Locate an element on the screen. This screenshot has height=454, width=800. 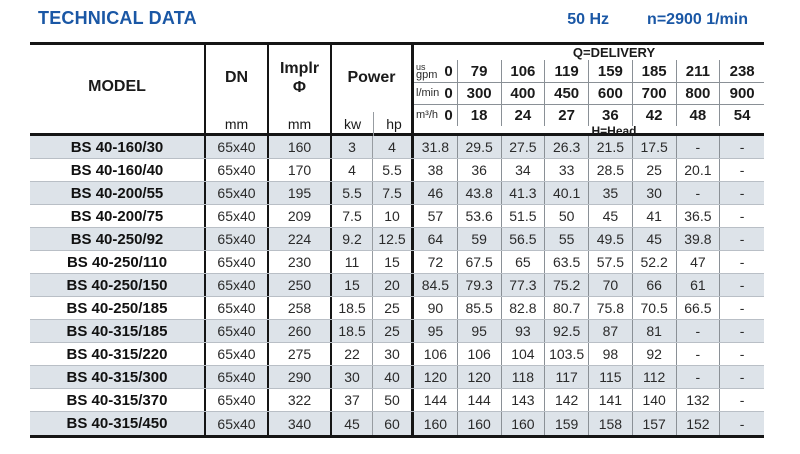
head-value-cell: 159 is located at coordinates (567, 423).